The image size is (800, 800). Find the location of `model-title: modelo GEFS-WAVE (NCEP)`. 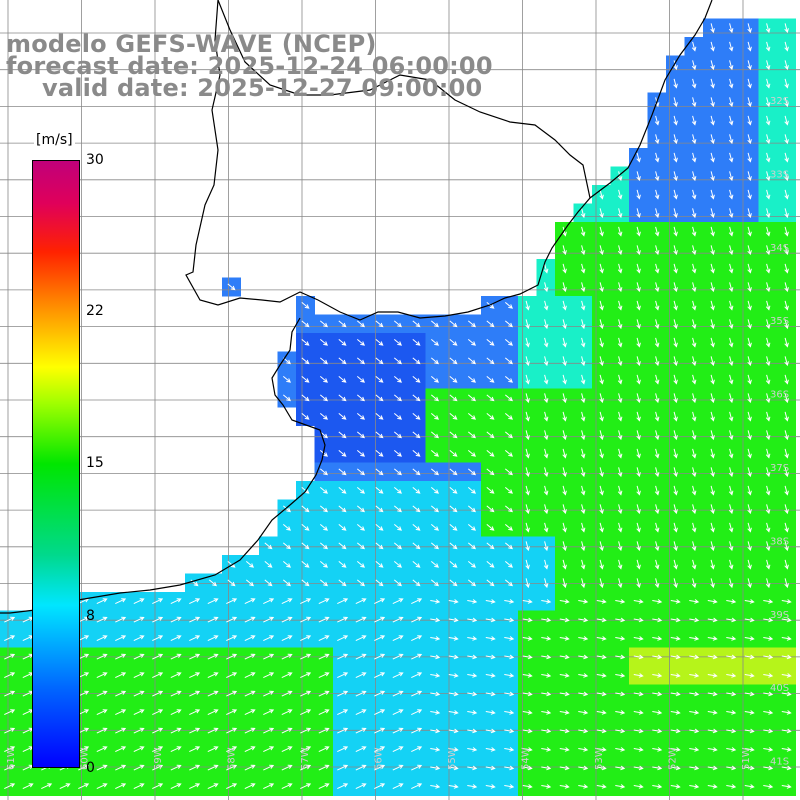

model-title: modelo GEFS-WAVE (NCEP) is located at coordinates (191, 44).